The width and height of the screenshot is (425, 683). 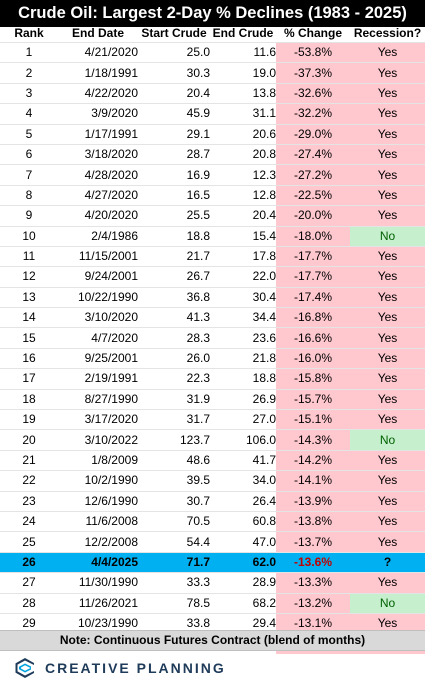 I want to click on start-crude-cell: 31.9, so click(x=198, y=398).